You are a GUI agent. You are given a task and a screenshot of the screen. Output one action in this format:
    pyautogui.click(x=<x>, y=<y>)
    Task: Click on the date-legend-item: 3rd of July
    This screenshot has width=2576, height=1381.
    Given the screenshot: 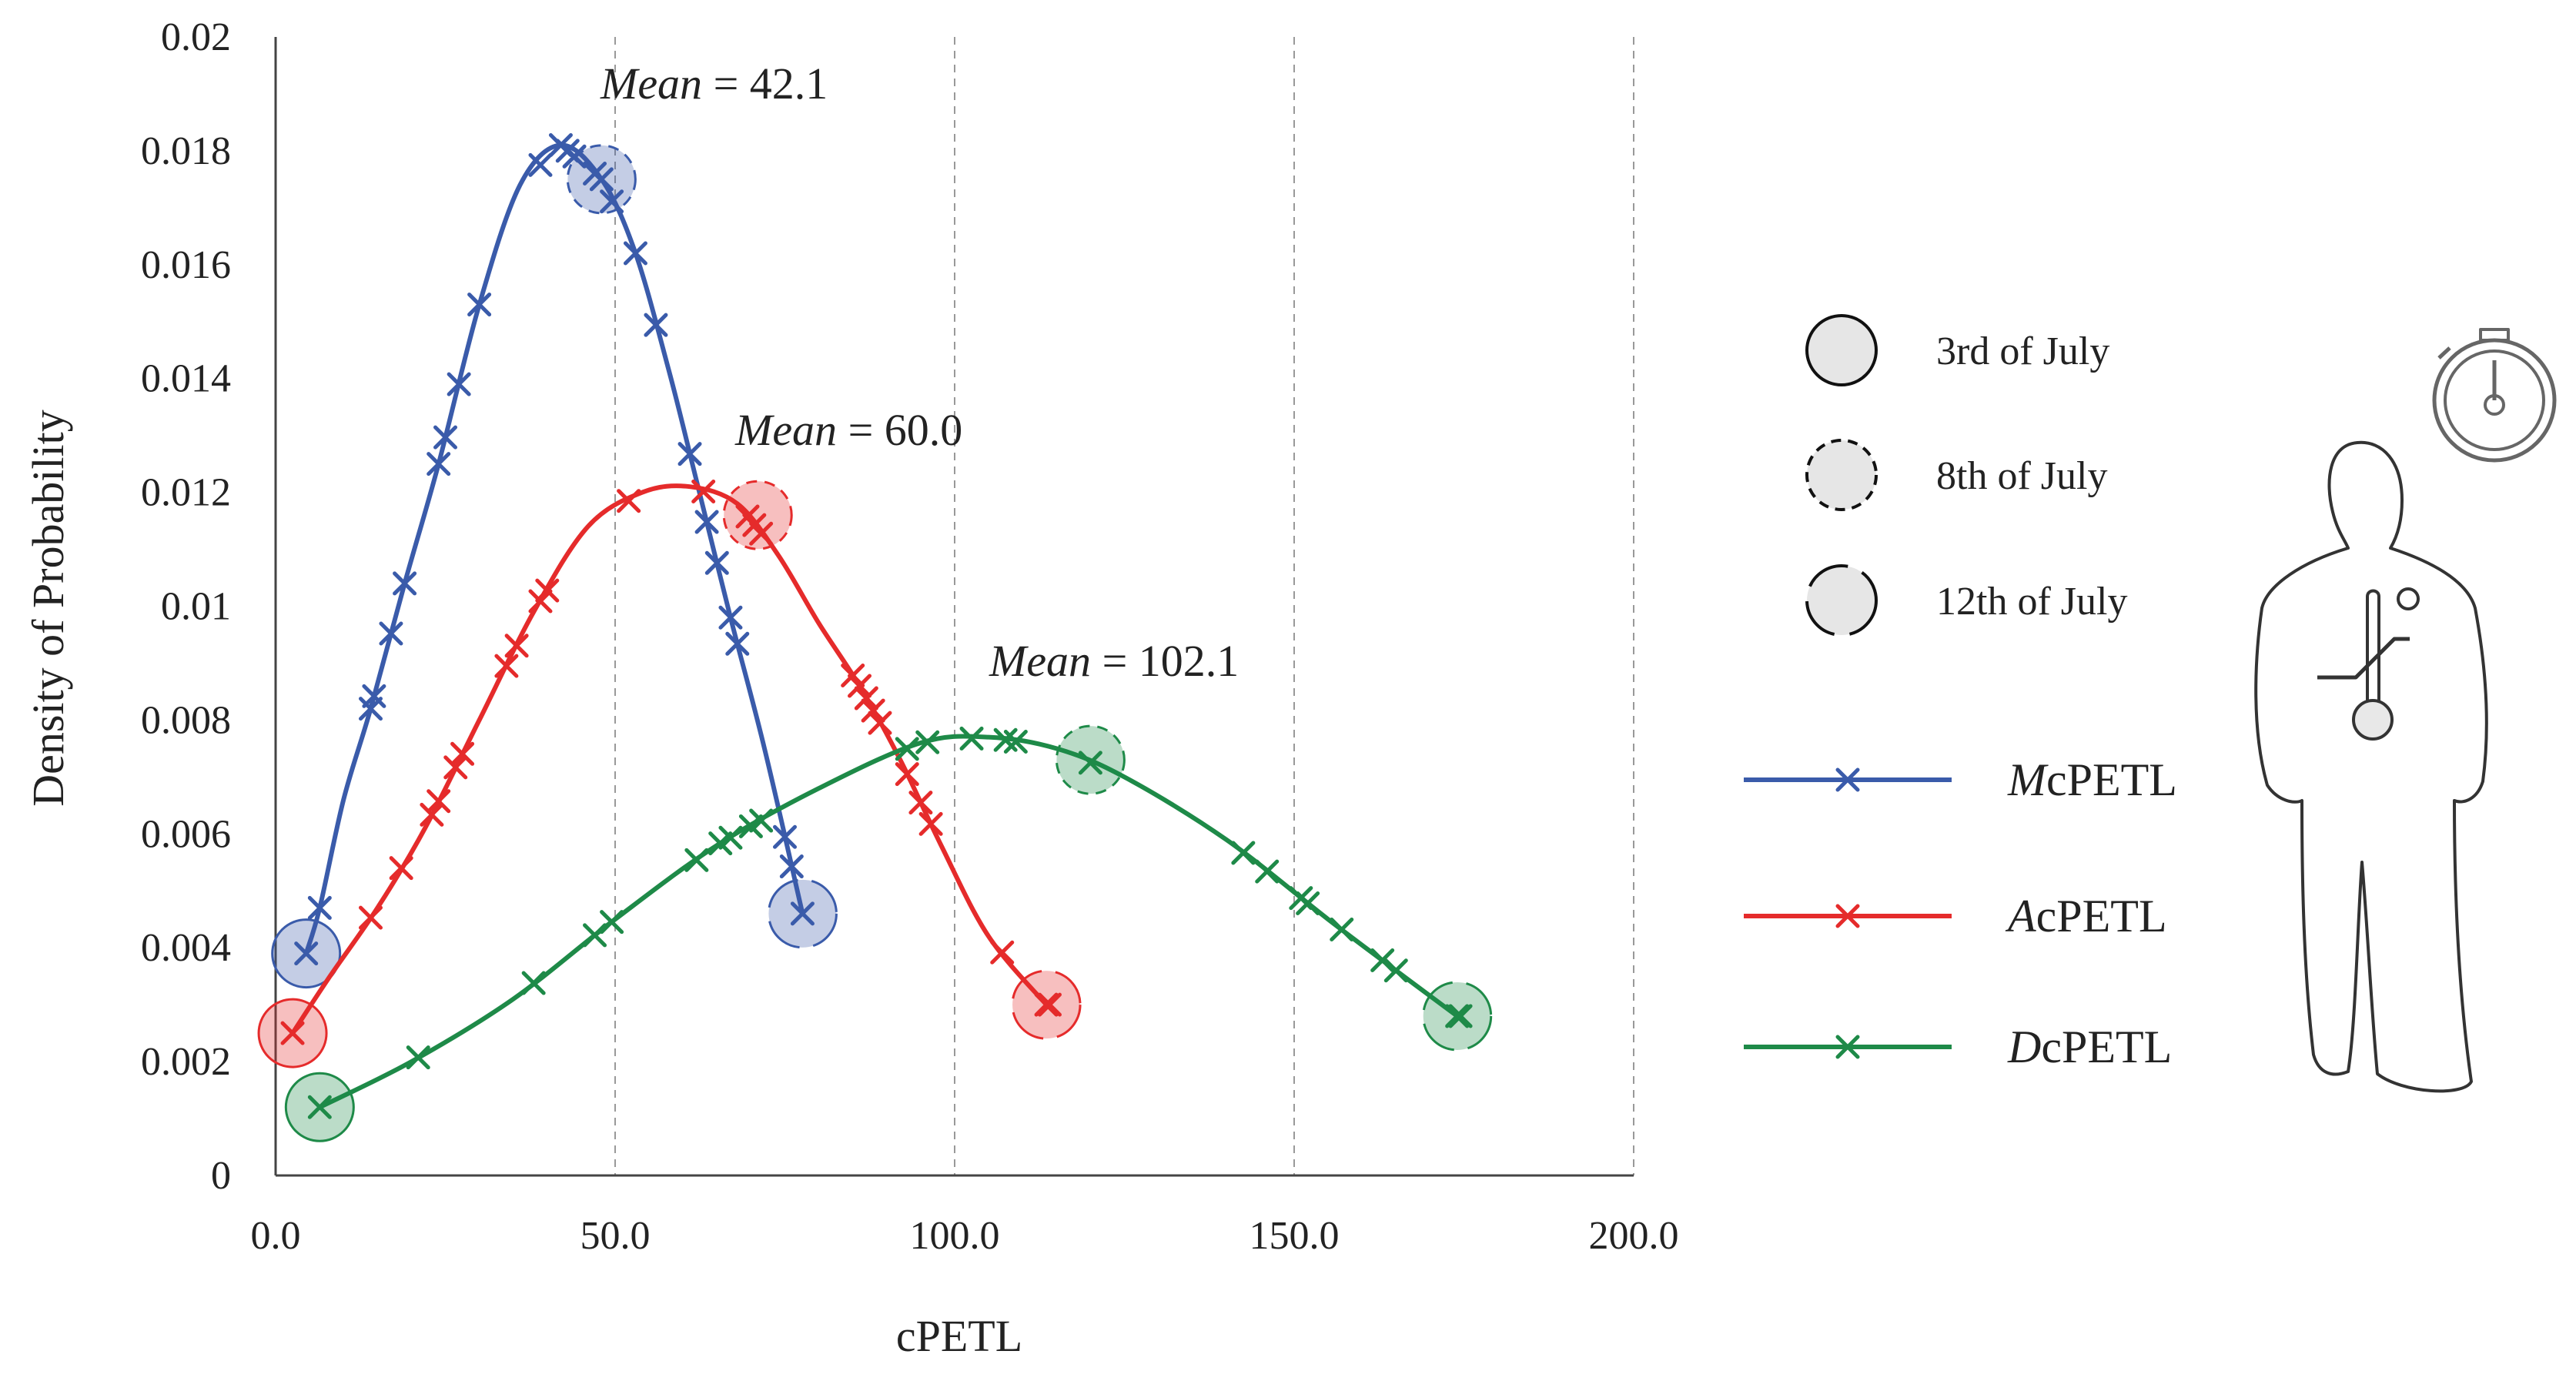 What is the action you would take?
    pyautogui.click(x=1957, y=350)
    